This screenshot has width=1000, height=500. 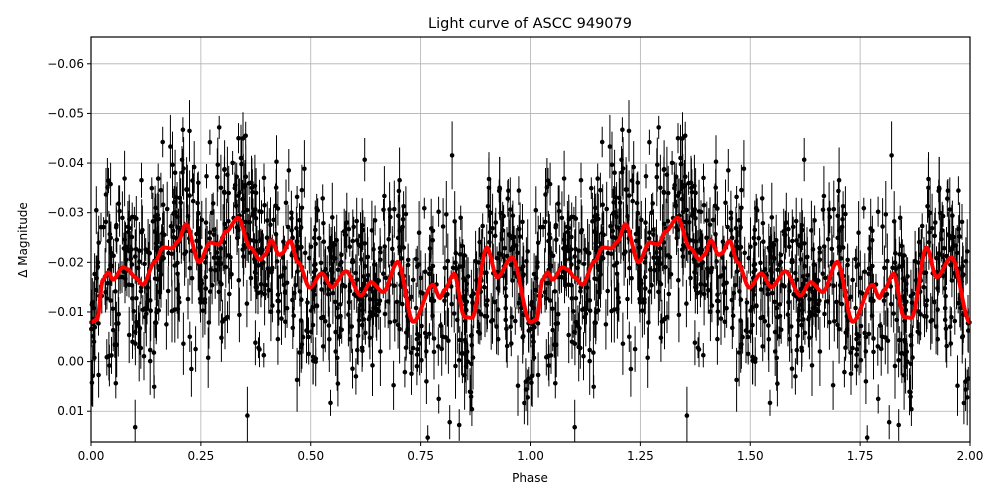 What do you see at coordinates (65, 163) in the screenshot?
I see `y-tick-label: −0.04` at bounding box center [65, 163].